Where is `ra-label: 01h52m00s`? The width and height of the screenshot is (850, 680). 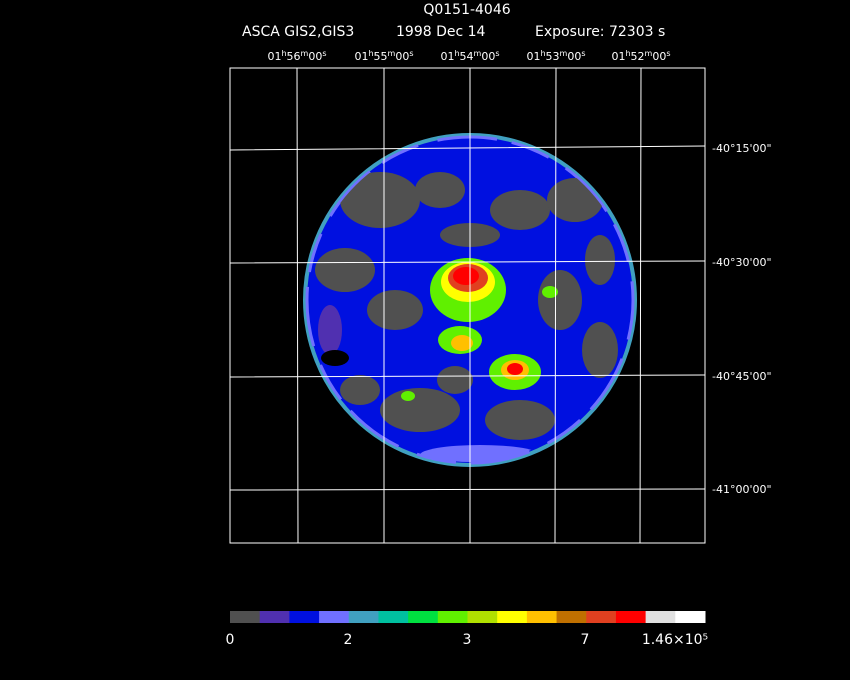 ra-label: 01h52m00s is located at coordinates (640, 56).